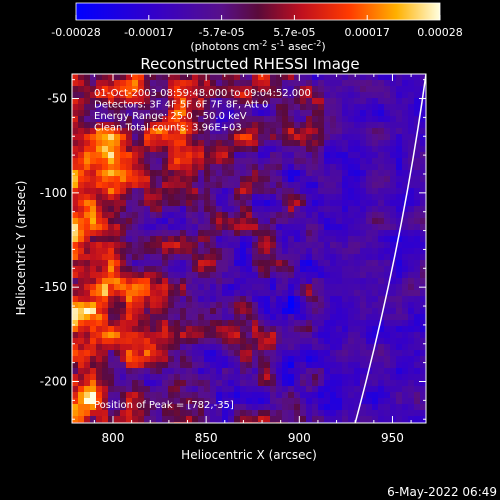  What do you see at coordinates (206, 438) in the screenshot?
I see `x-tick-label: 850` at bounding box center [206, 438].